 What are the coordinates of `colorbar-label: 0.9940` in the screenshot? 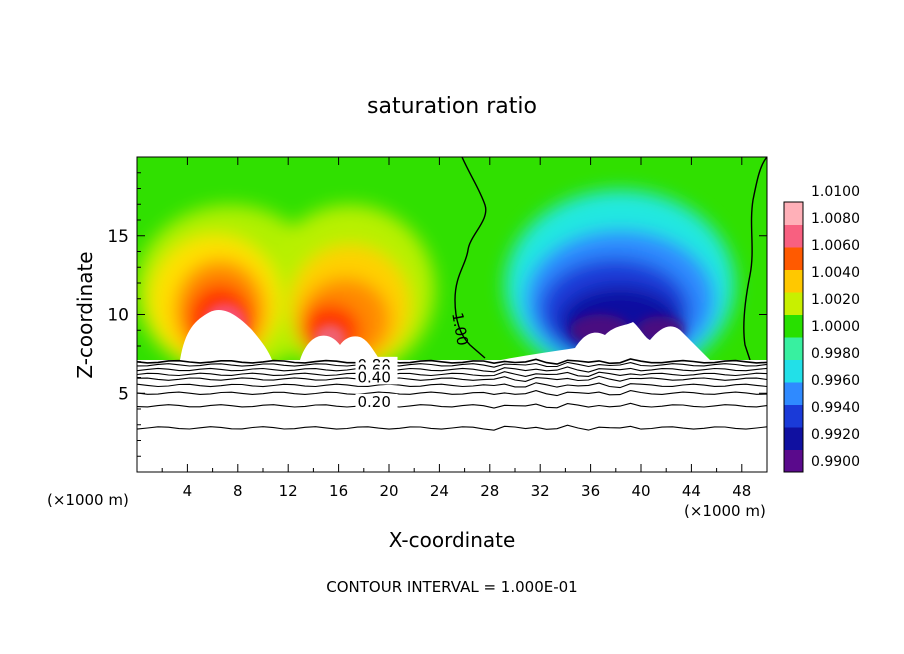 It's located at (835, 408).